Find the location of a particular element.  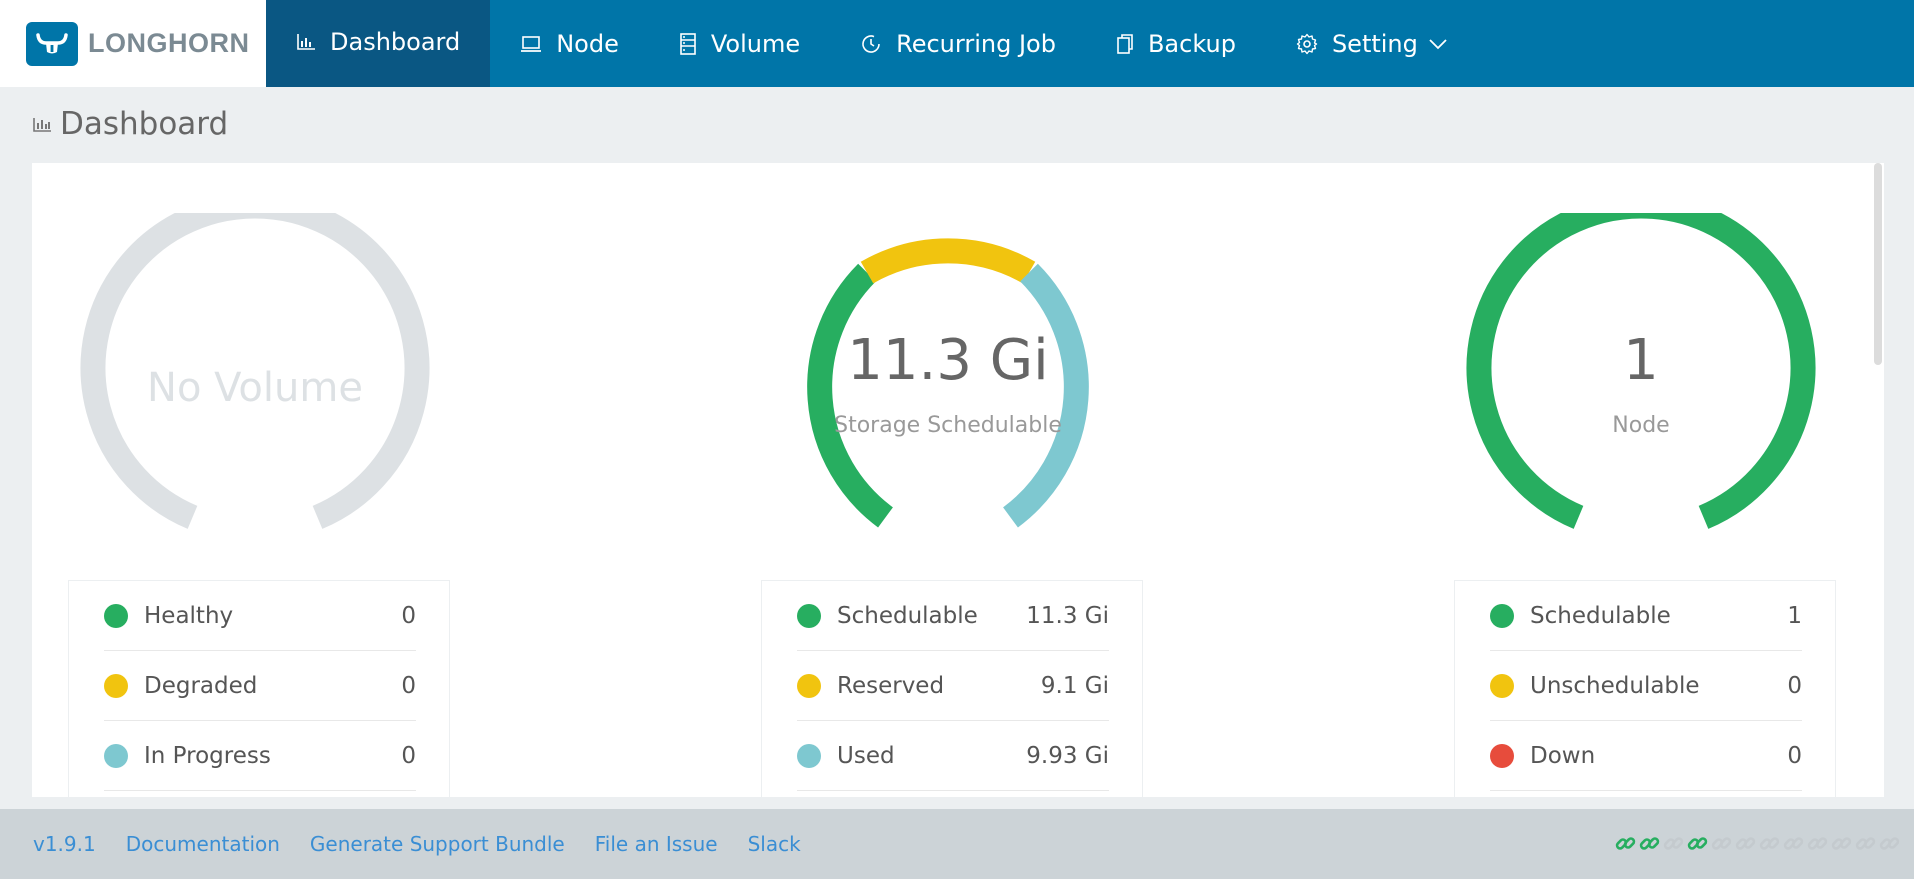

legend-value: 9.1 Gi is located at coordinates (1074, 685).